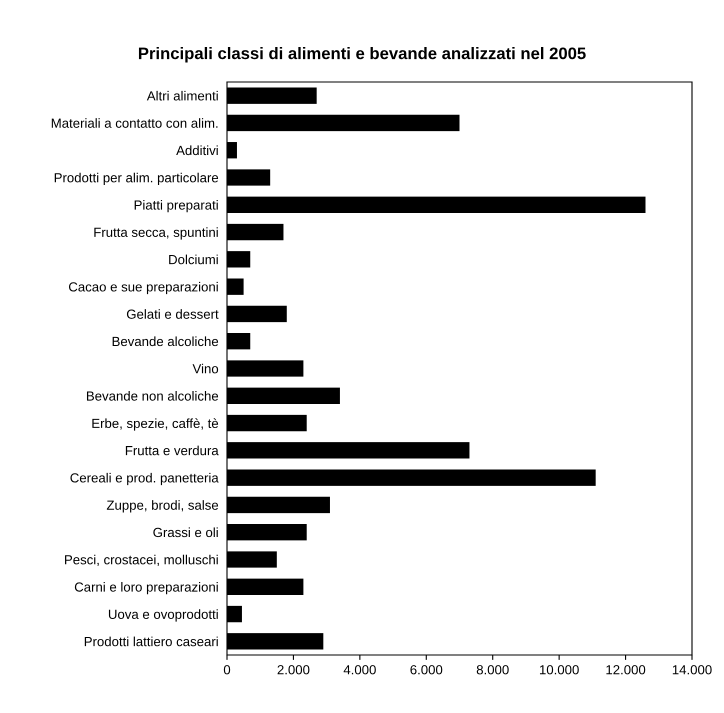 This screenshot has height=713, width=724. What do you see at coordinates (143, 288) in the screenshot?
I see `y-tick-label: Cacao e sue preparazioni` at bounding box center [143, 288].